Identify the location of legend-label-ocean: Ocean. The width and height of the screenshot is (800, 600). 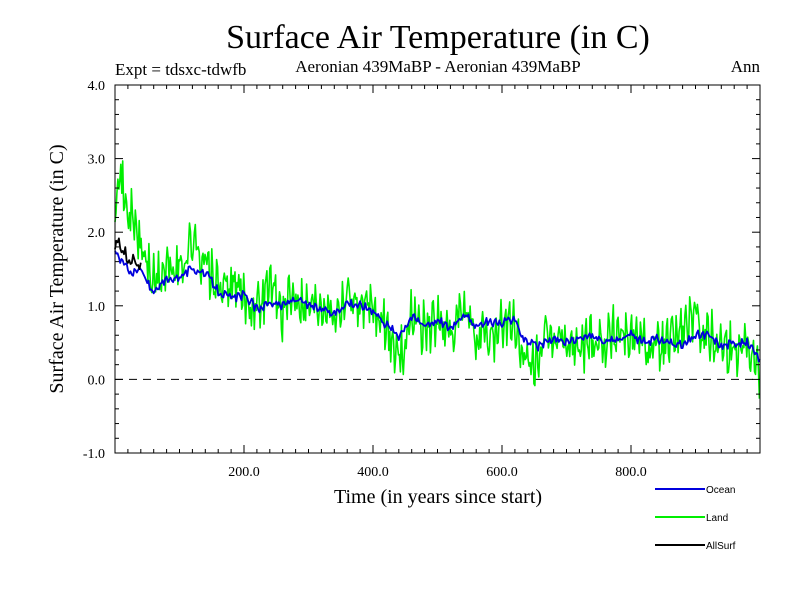
(720, 490).